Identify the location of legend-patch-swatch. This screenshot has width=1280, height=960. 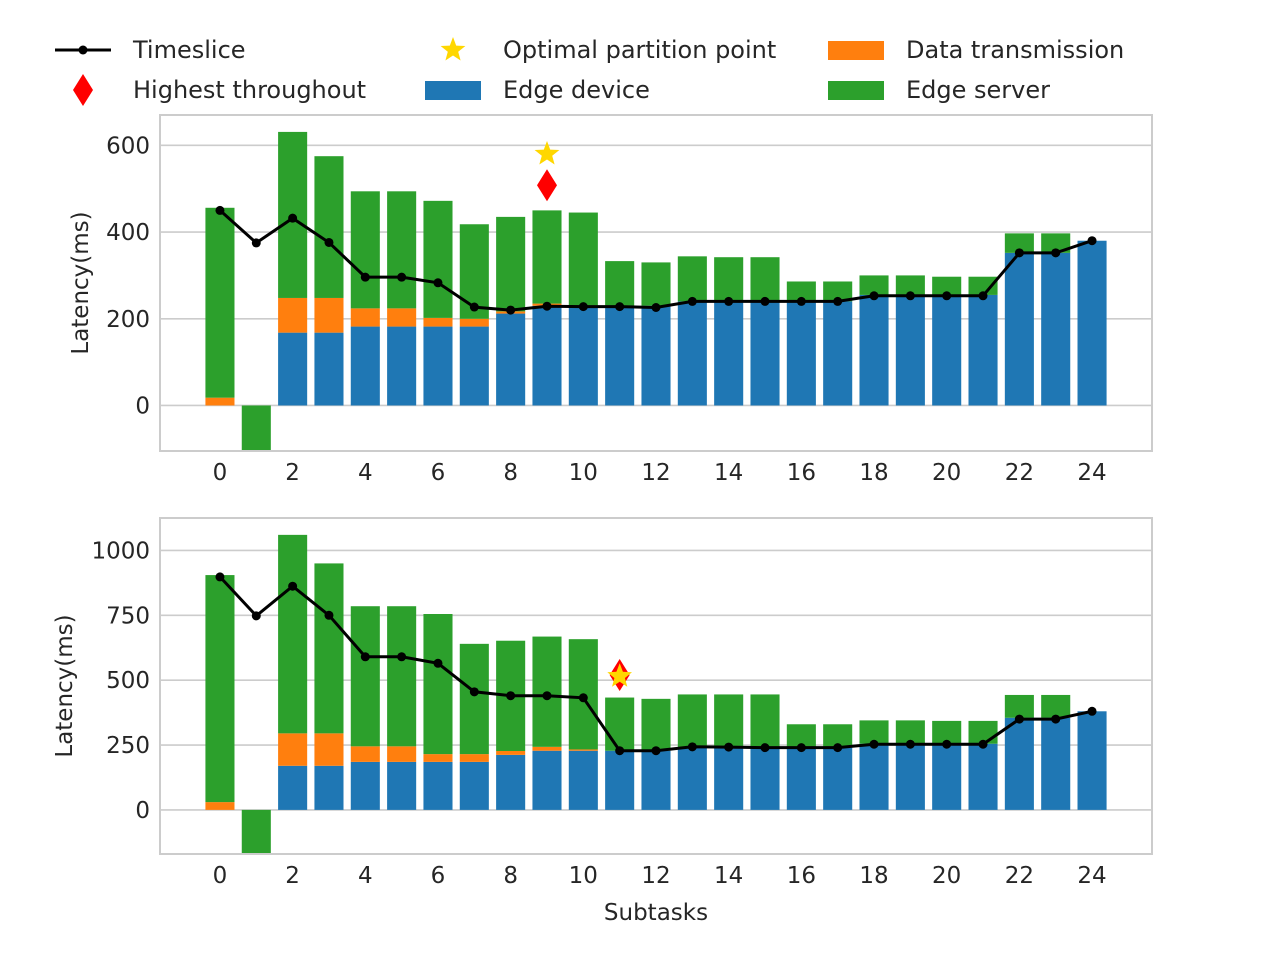
(856, 90).